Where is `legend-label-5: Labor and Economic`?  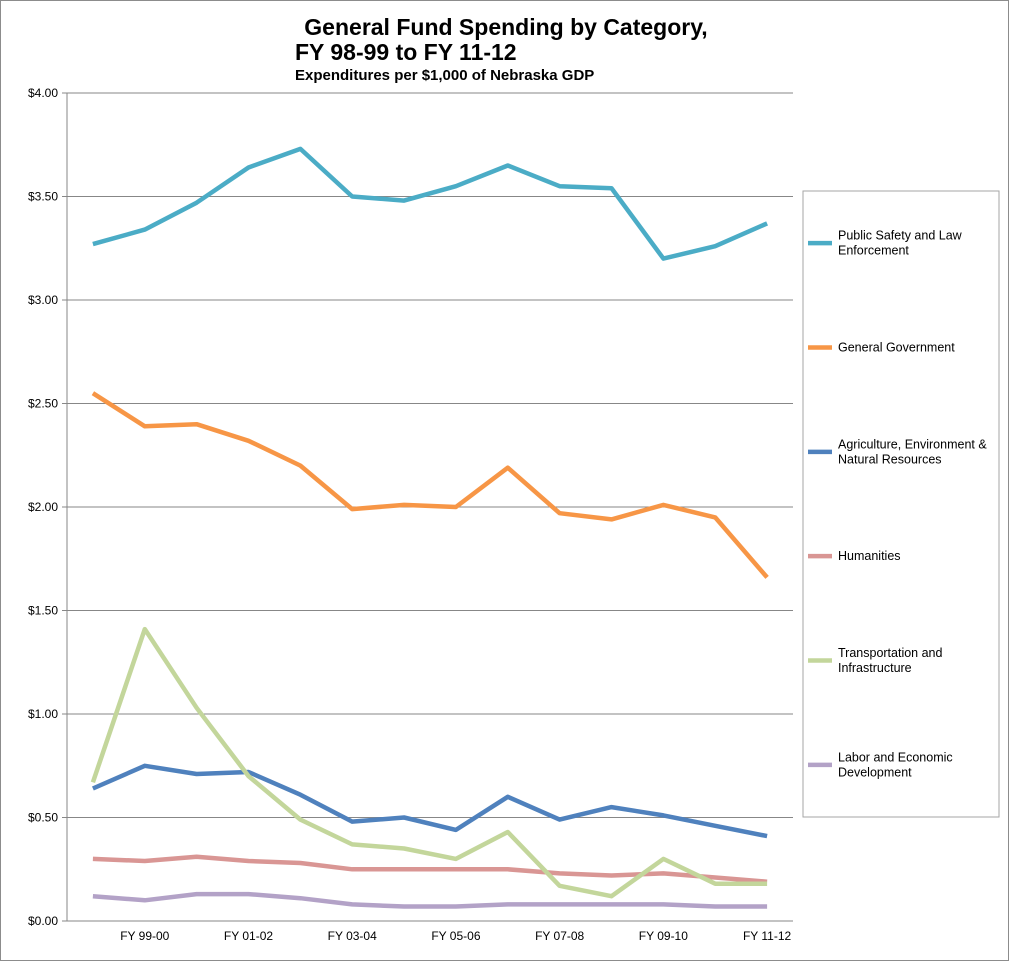
legend-label-5: Labor and Economic is located at coordinates (895, 757).